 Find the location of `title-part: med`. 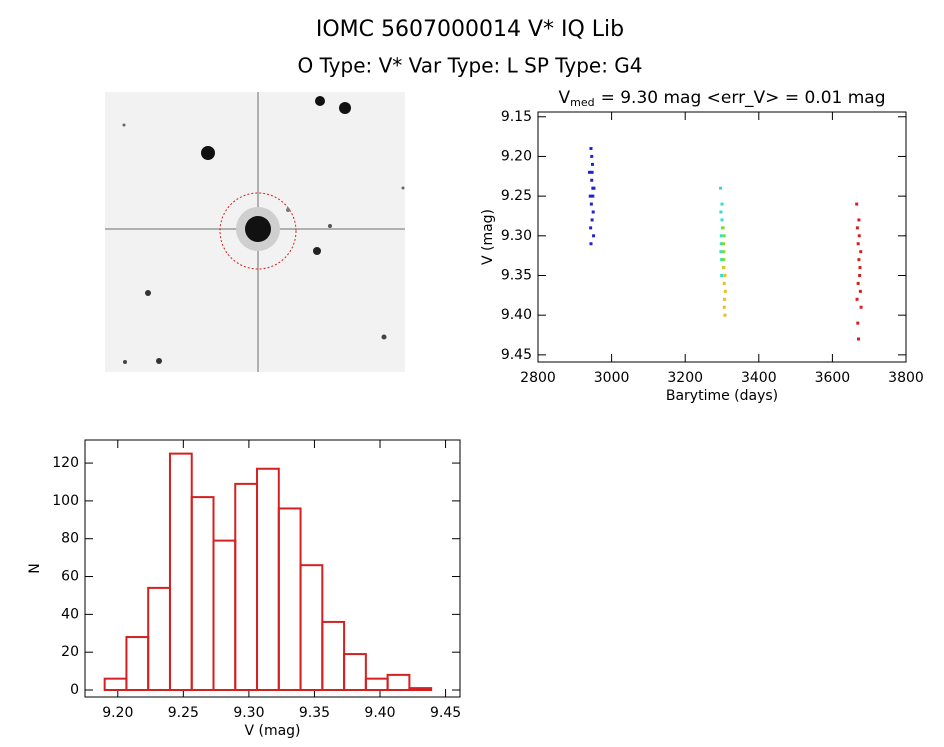

title-part: med is located at coordinates (582, 102).